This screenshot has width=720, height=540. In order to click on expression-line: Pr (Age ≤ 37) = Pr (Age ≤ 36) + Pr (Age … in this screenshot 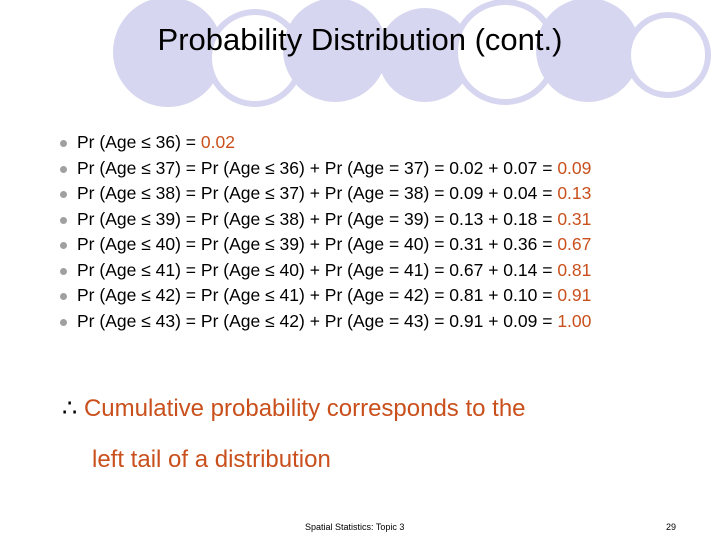, I will do `click(334, 169)`.